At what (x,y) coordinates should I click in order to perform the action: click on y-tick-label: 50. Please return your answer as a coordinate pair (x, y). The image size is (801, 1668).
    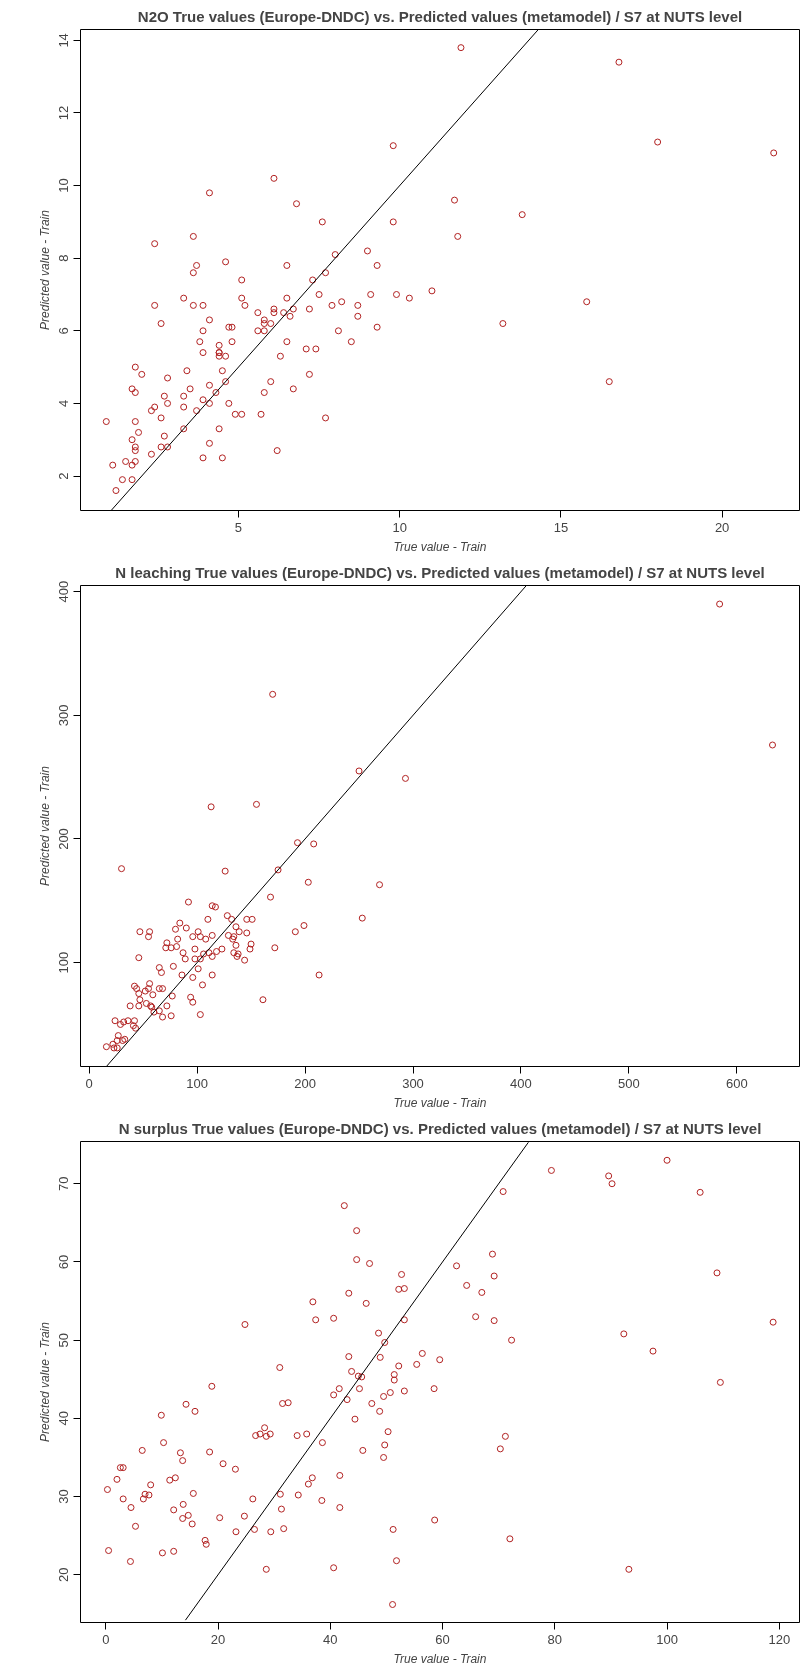
    Looking at the image, I should click on (64, 1340).